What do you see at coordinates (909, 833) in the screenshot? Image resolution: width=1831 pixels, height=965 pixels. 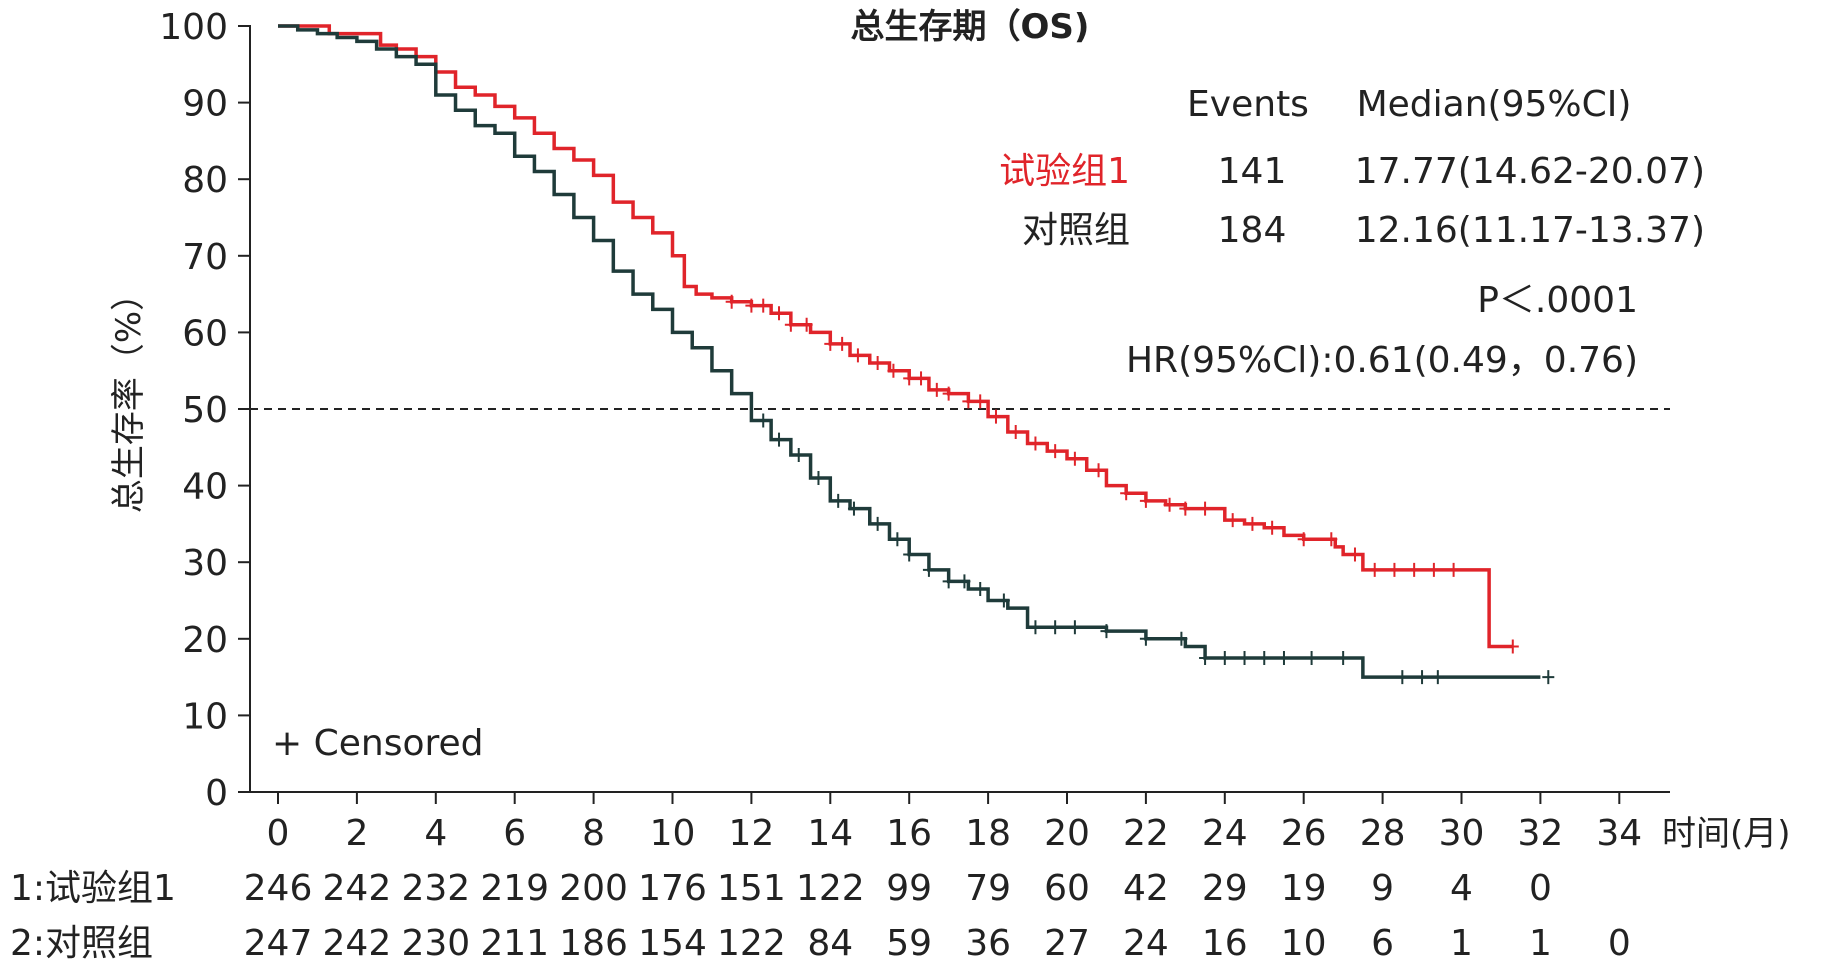 I see `x-tick-label: 16` at bounding box center [909, 833].